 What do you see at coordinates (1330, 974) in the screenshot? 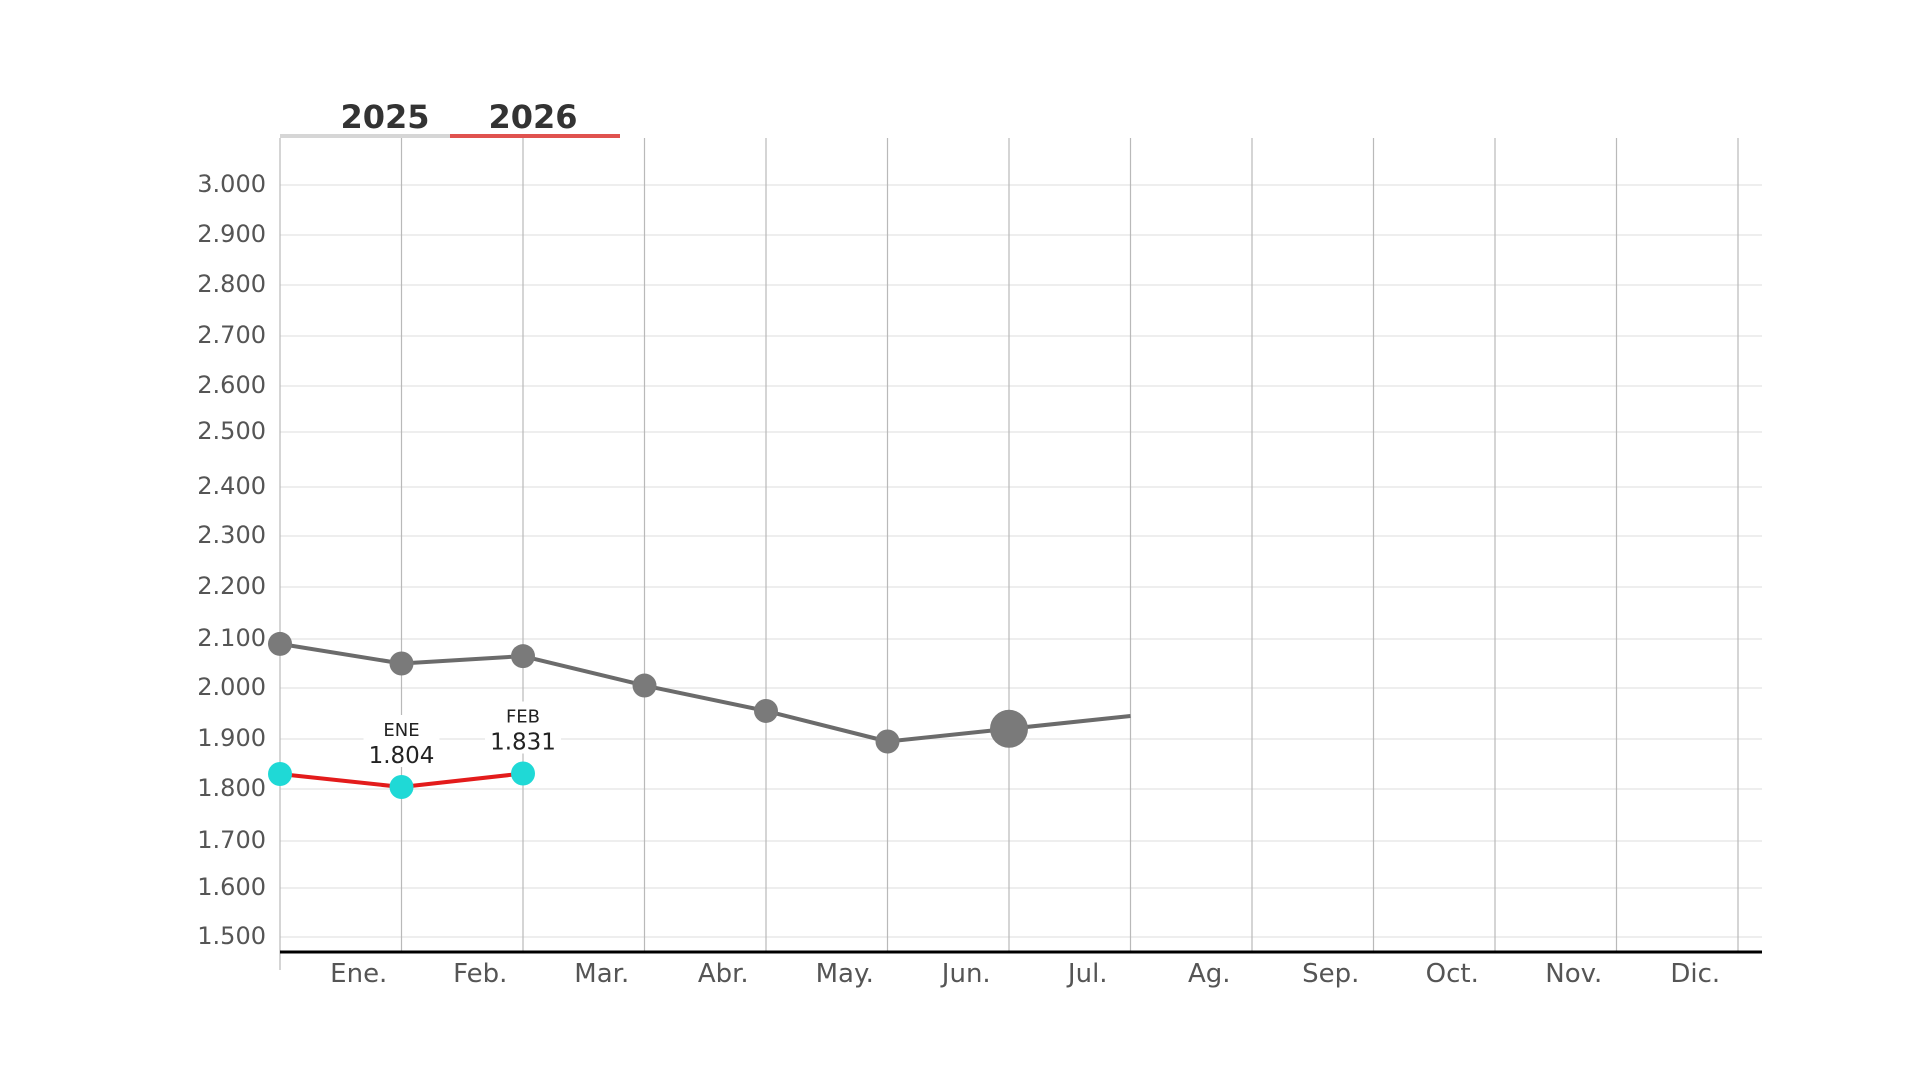
I see `x-tick-label: Sep.` at bounding box center [1330, 974].